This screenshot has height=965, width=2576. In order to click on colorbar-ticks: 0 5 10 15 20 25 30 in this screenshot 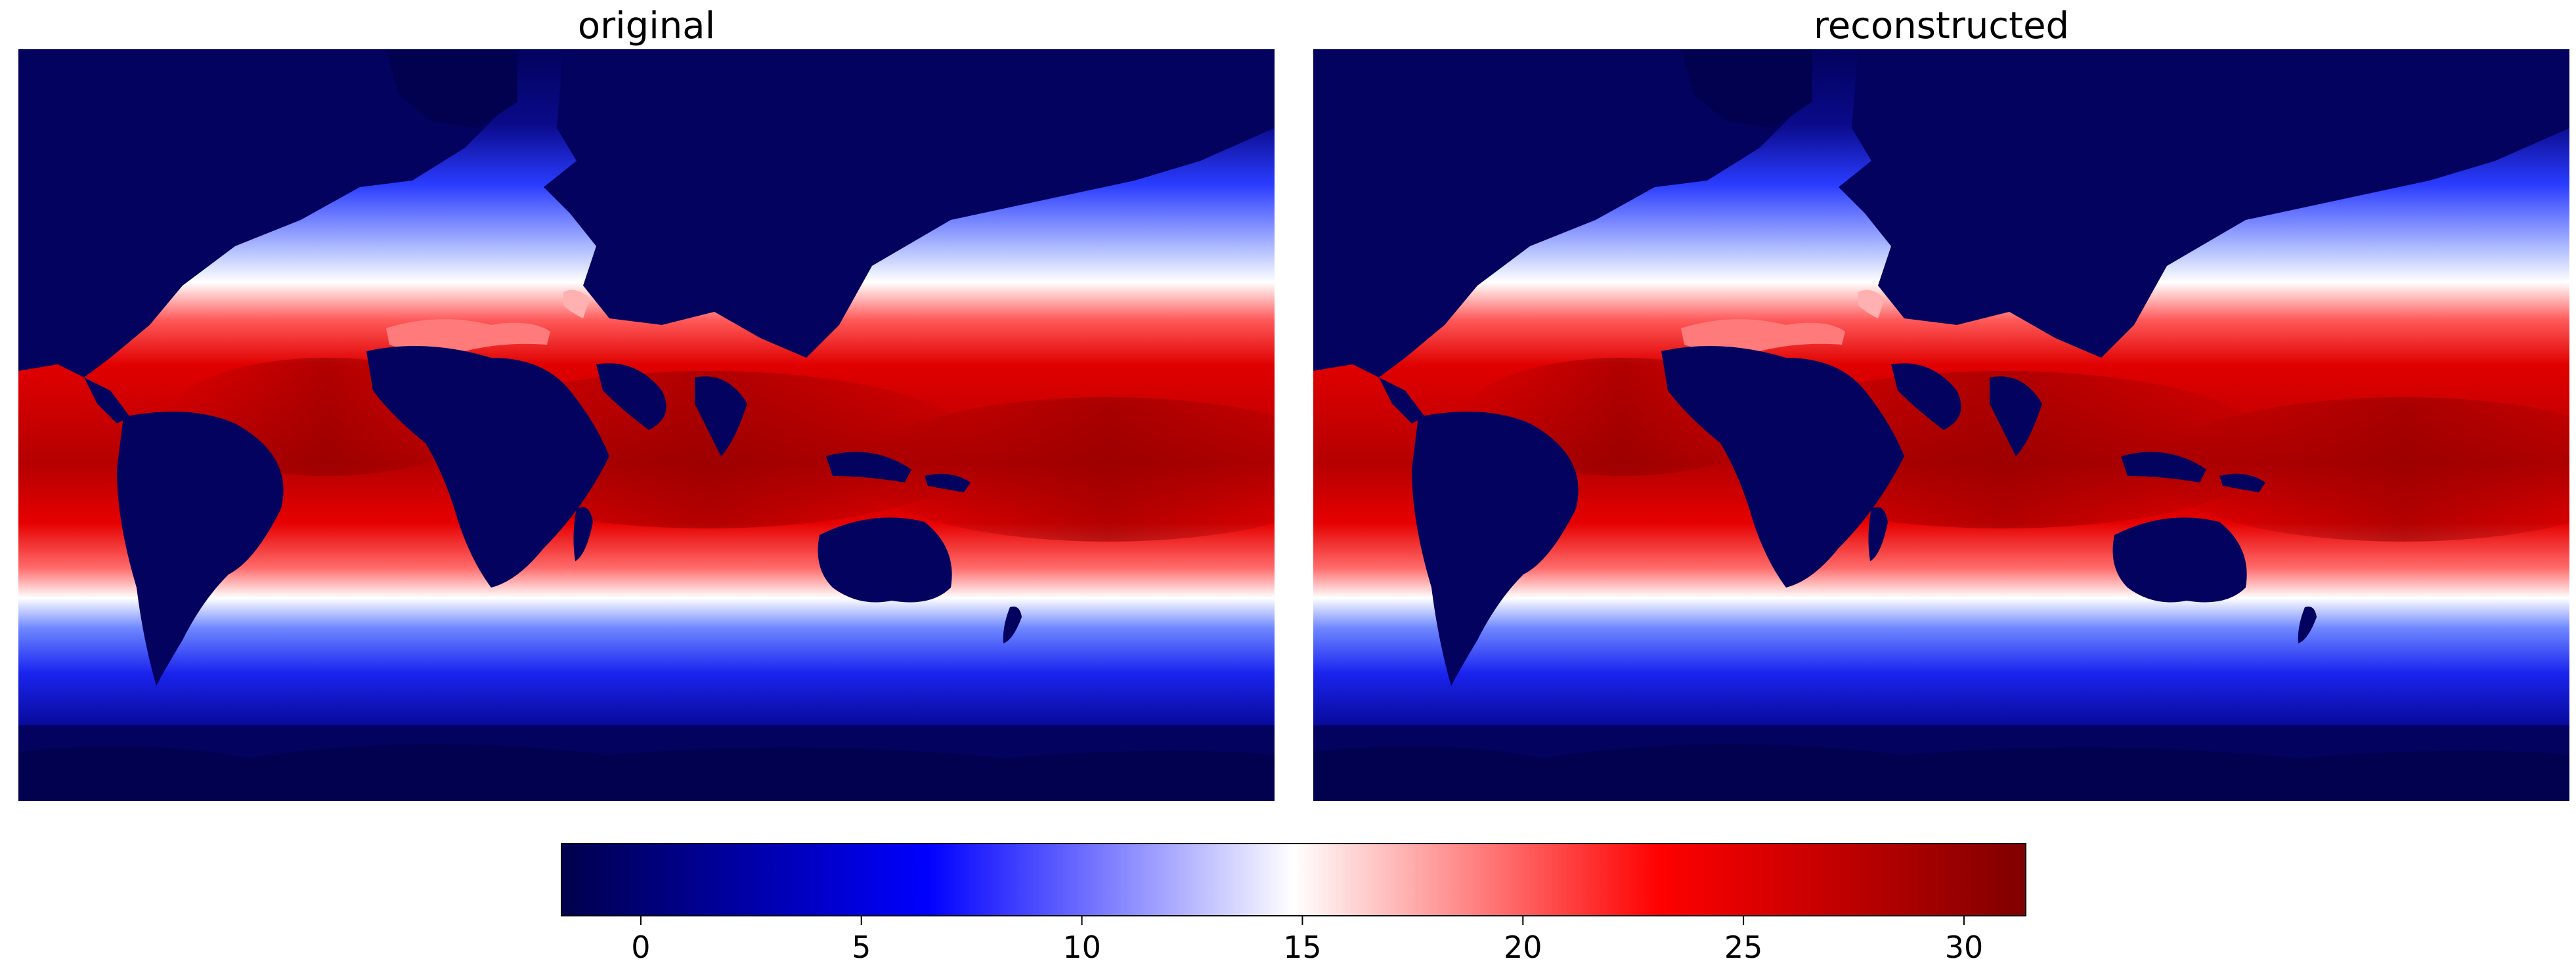, I will do `click(1307, 940)`.